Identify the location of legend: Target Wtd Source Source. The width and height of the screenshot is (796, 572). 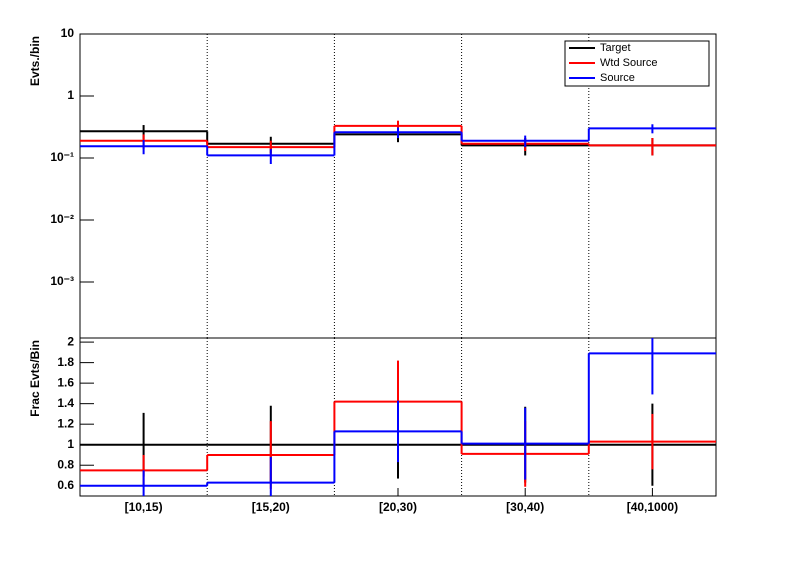
(637, 63).